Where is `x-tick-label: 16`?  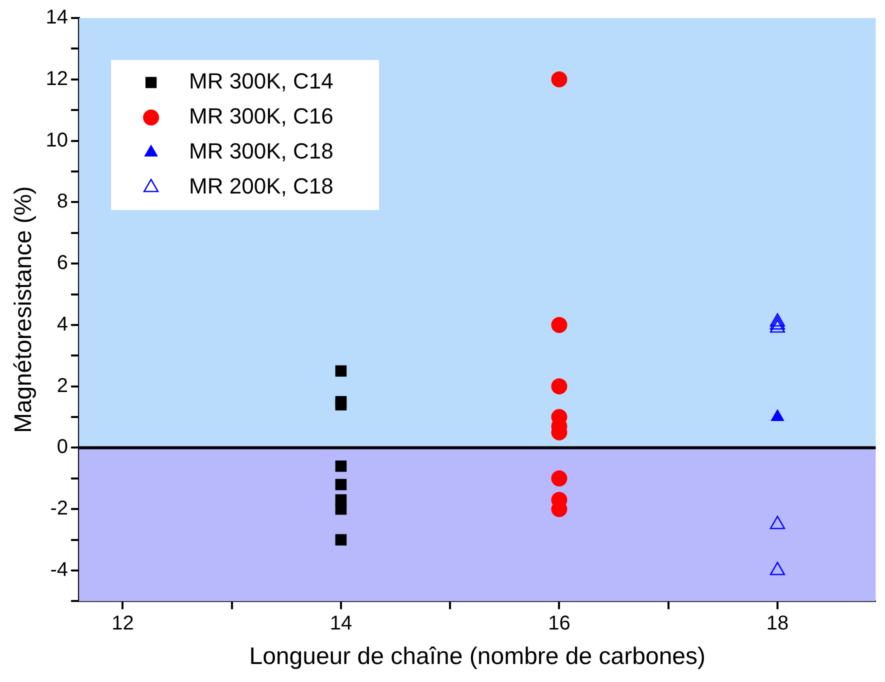 x-tick-label: 16 is located at coordinates (559, 623).